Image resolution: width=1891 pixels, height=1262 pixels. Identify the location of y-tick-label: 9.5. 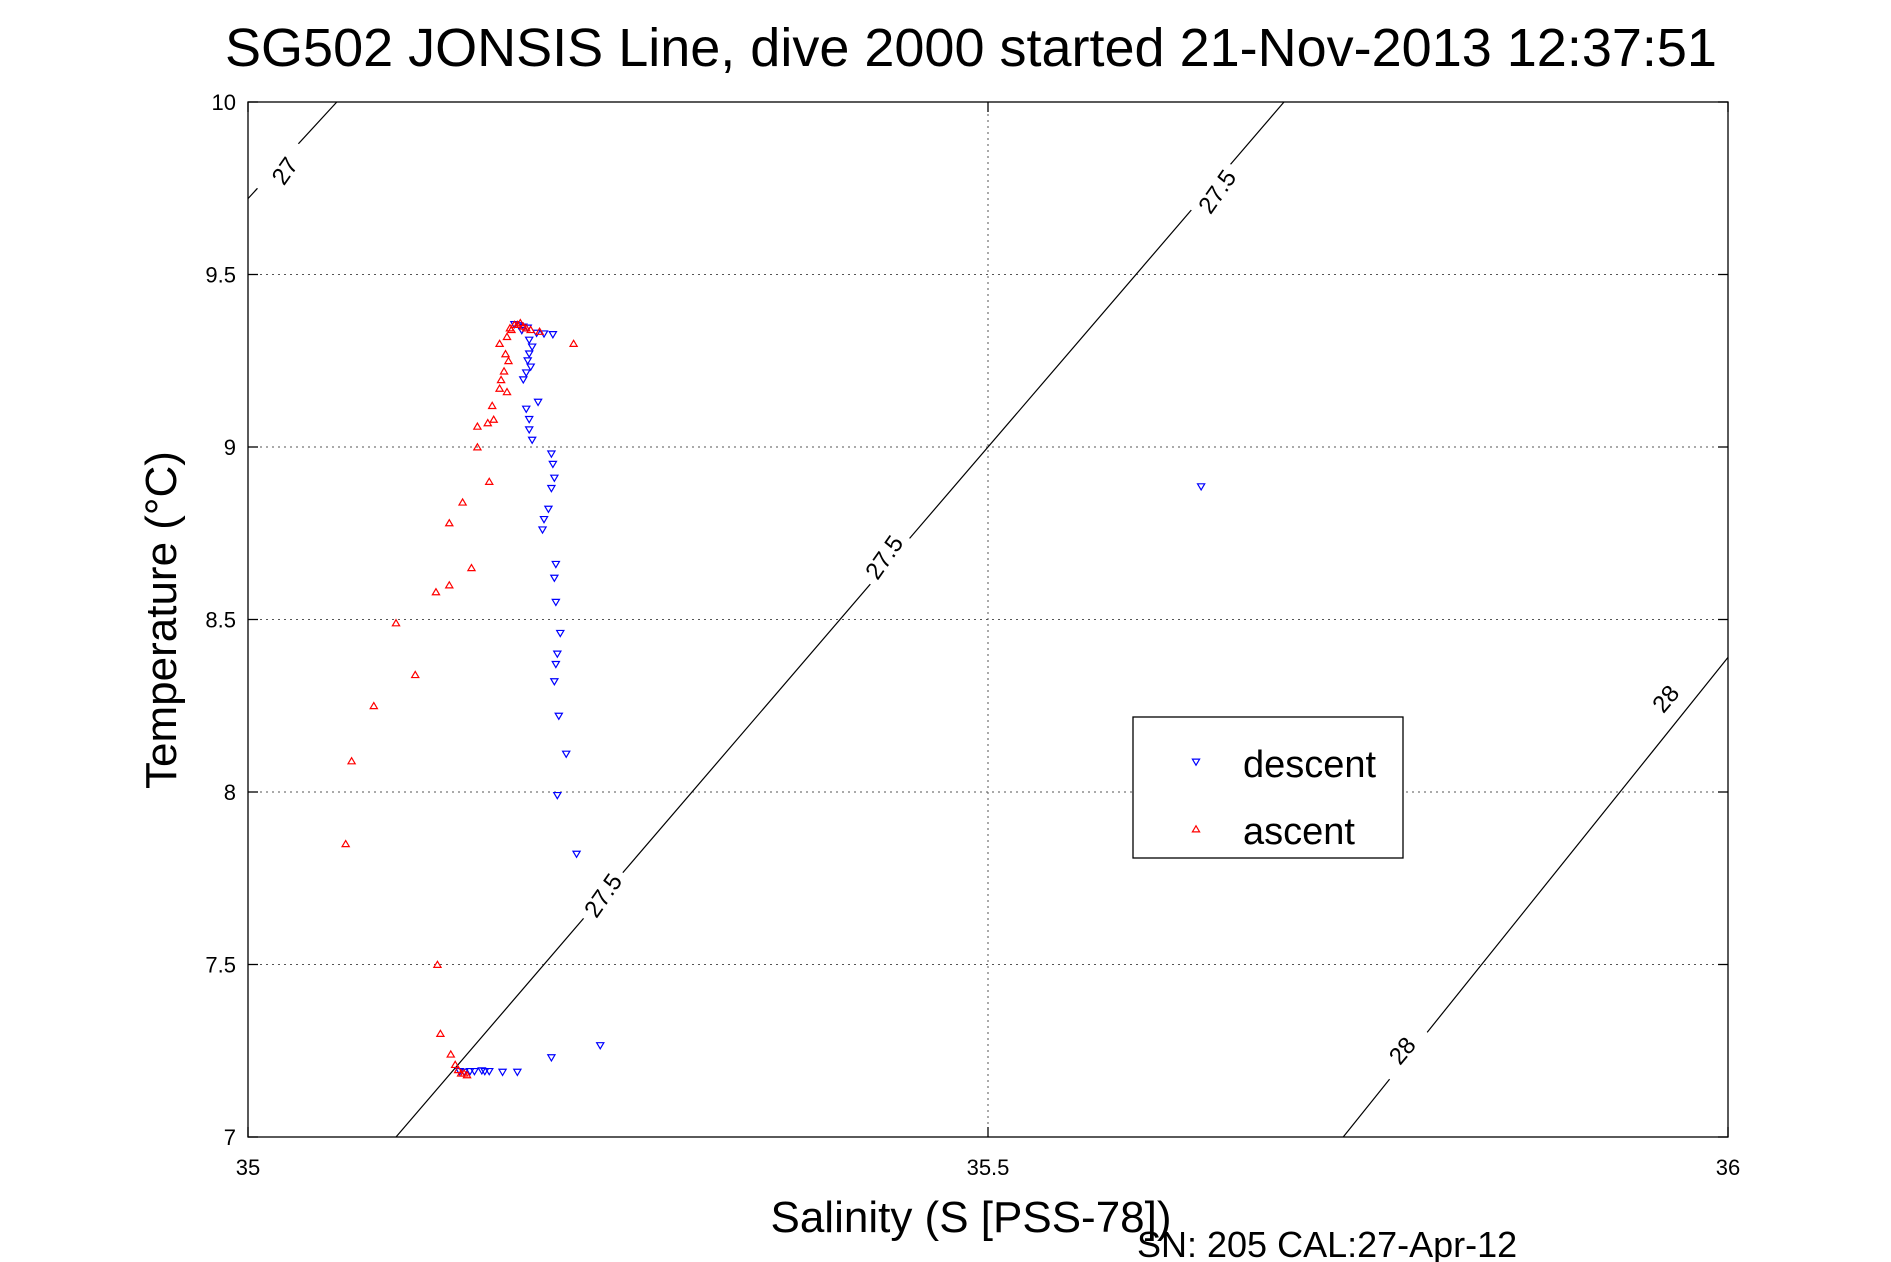
(220, 275).